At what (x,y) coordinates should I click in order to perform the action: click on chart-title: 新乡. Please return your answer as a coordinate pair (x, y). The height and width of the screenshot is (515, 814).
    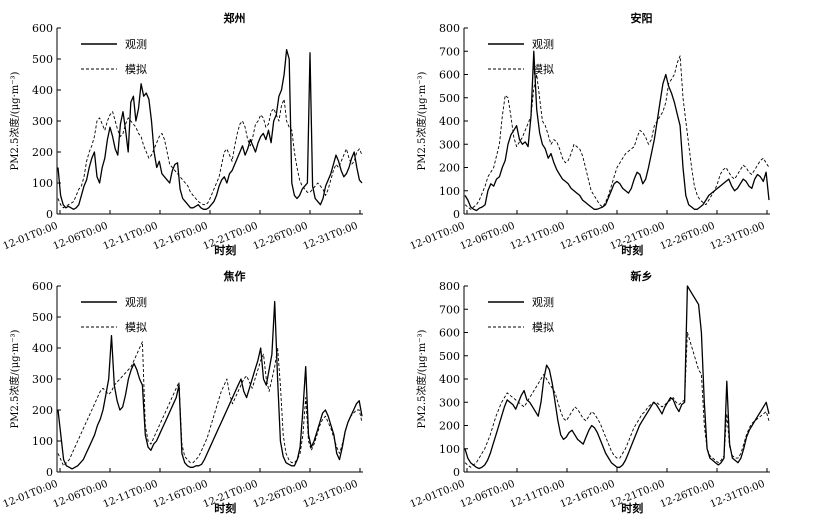
    Looking at the image, I should click on (641, 276).